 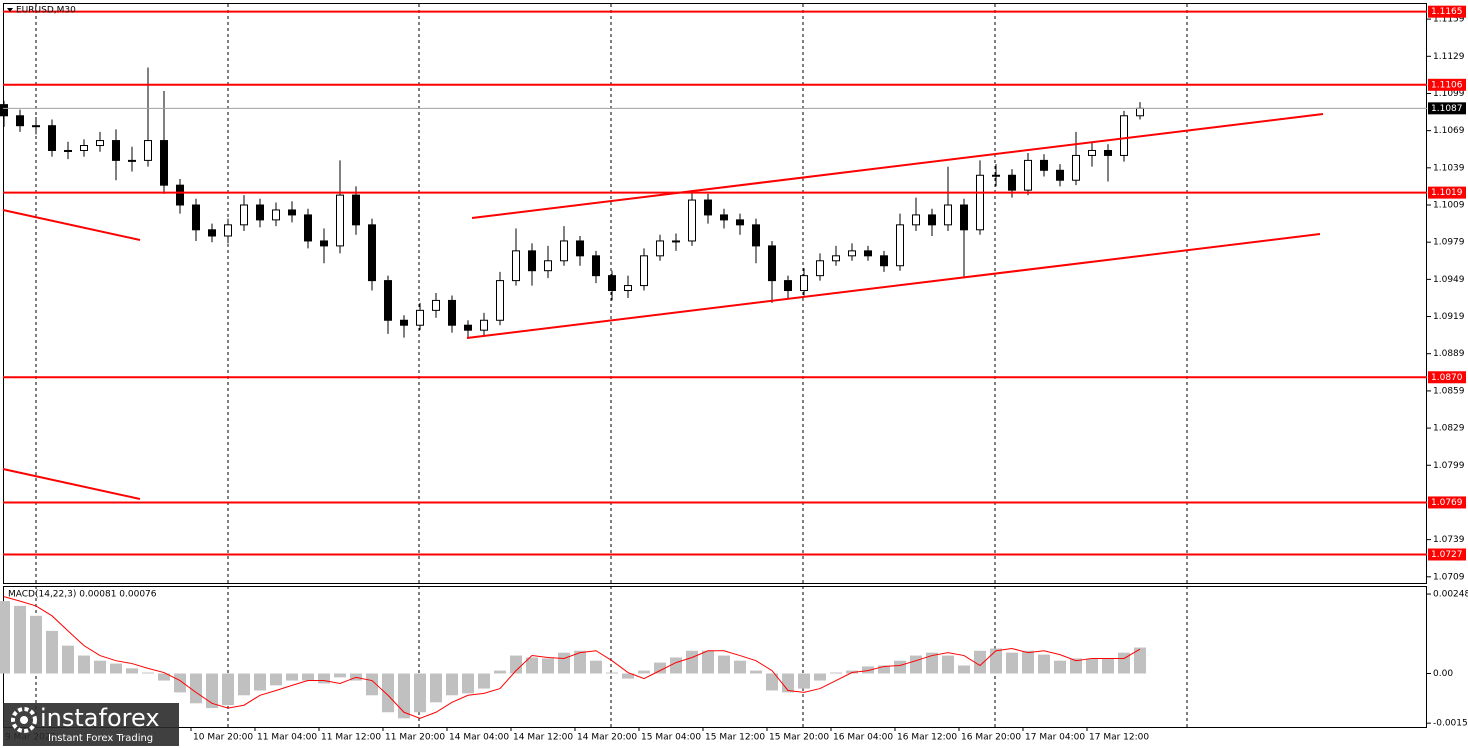 What do you see at coordinates (1450, 595) in the screenshot?
I see `macd-y-tick-label: 0.00248` at bounding box center [1450, 595].